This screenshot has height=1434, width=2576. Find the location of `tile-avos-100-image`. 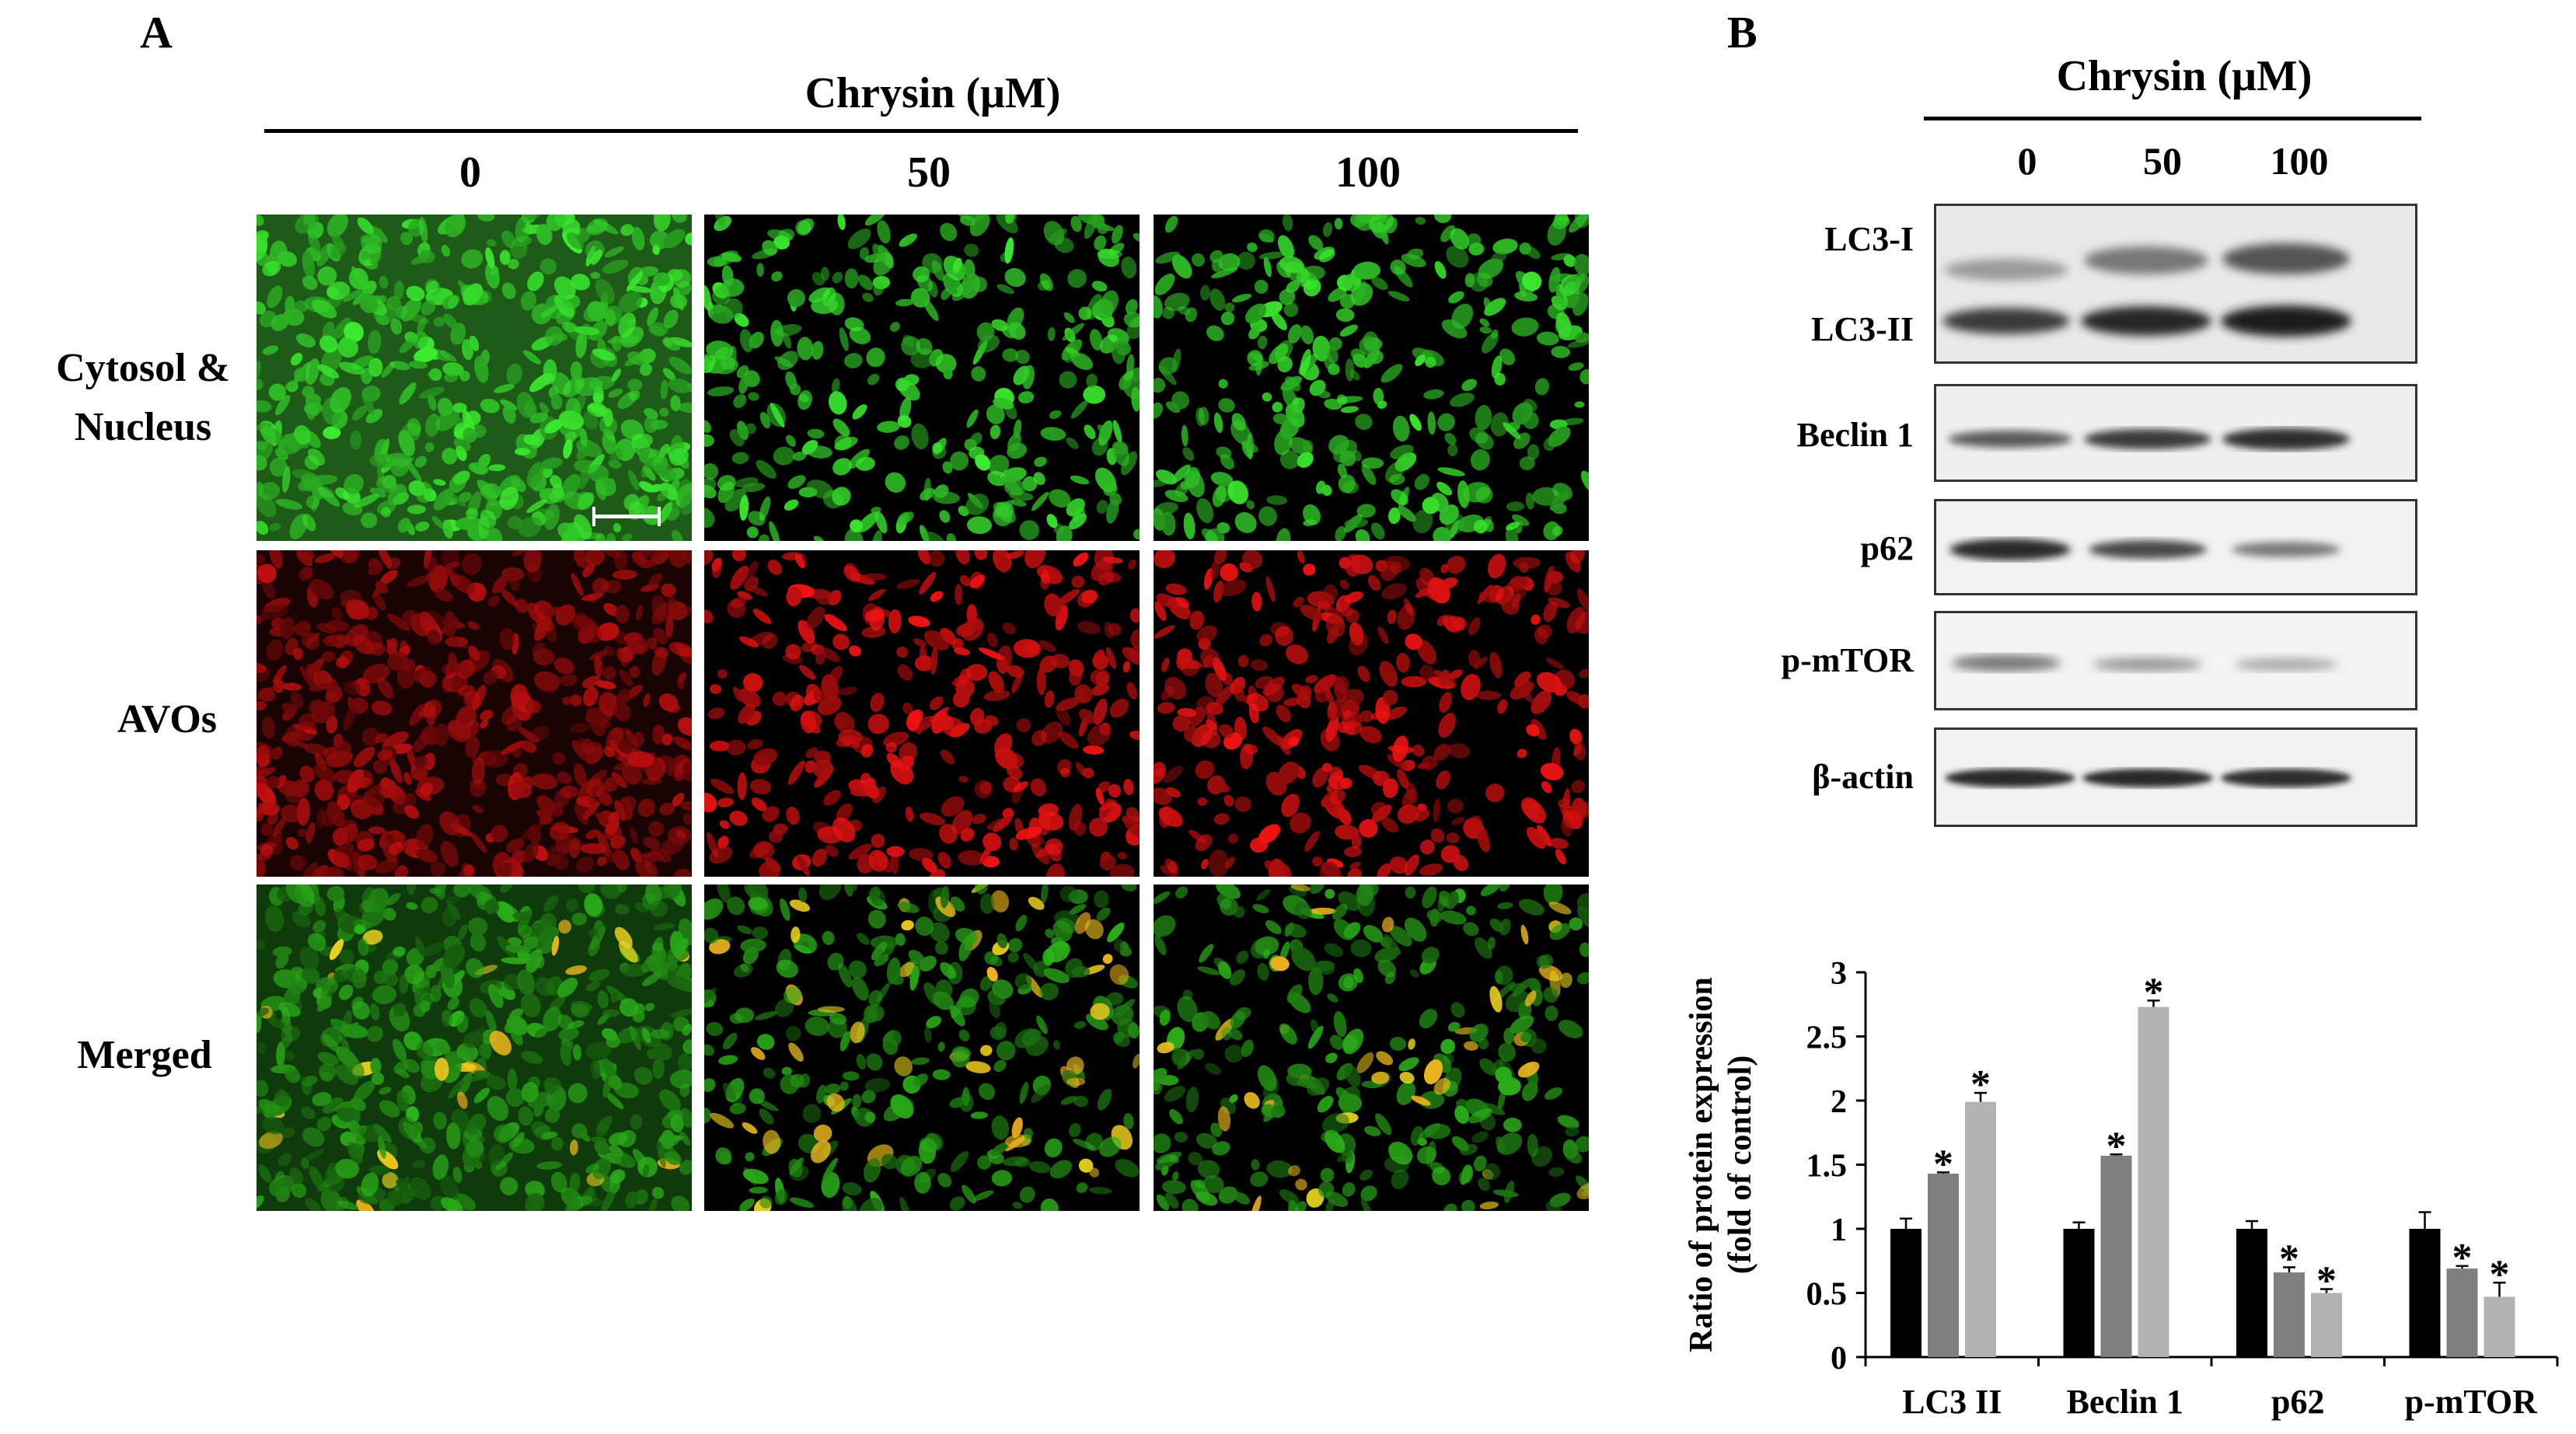

tile-avos-100-image is located at coordinates (1372, 713).